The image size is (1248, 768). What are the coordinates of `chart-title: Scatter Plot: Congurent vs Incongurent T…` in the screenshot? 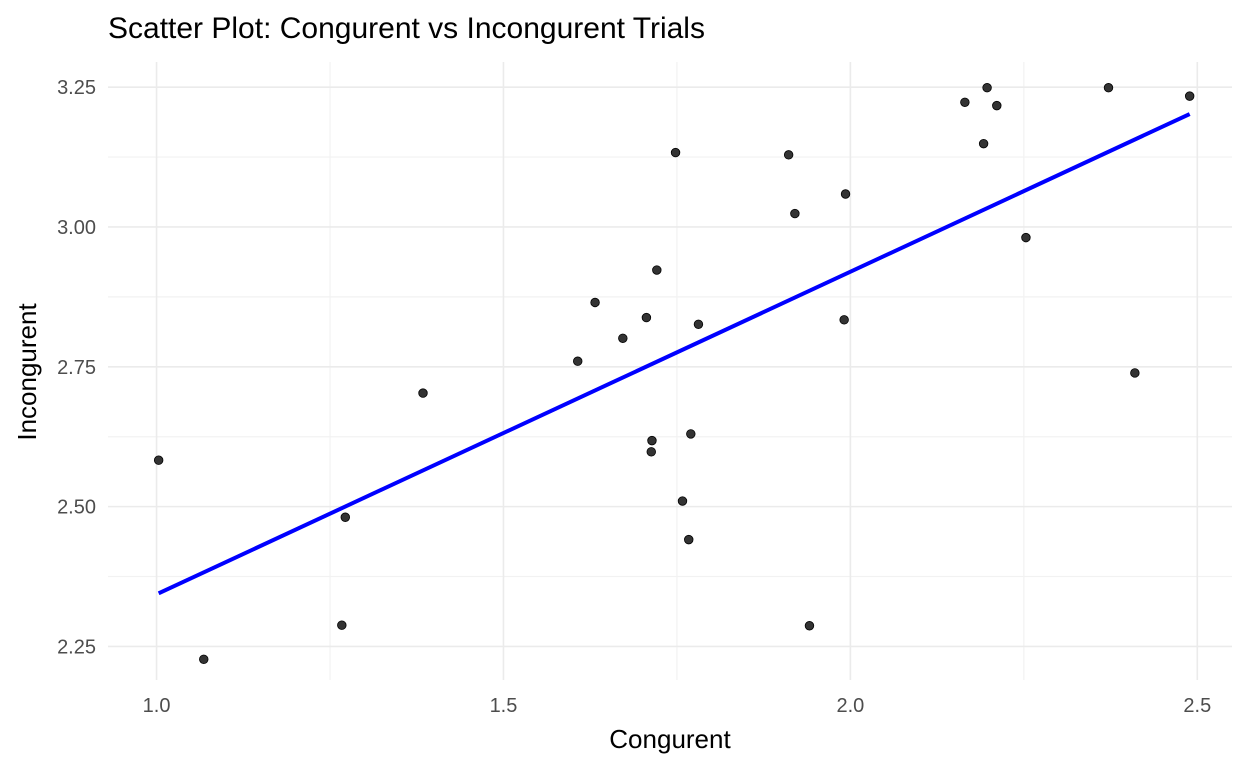 It's located at (406, 28).